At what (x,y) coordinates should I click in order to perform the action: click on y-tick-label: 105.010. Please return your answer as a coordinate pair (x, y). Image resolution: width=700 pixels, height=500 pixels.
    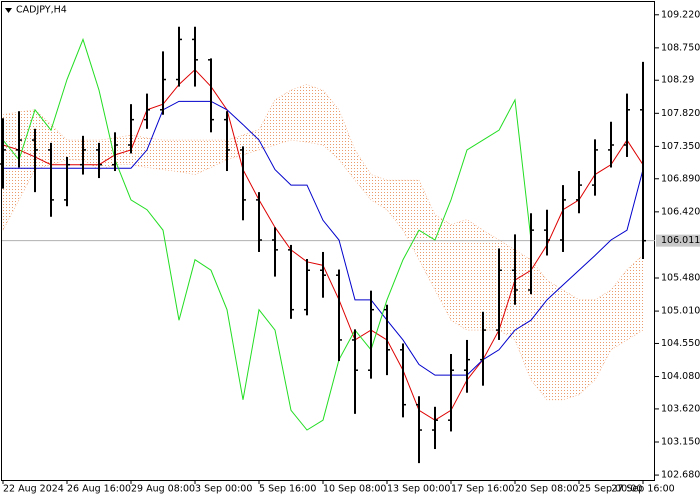
    Looking at the image, I should click on (680, 311).